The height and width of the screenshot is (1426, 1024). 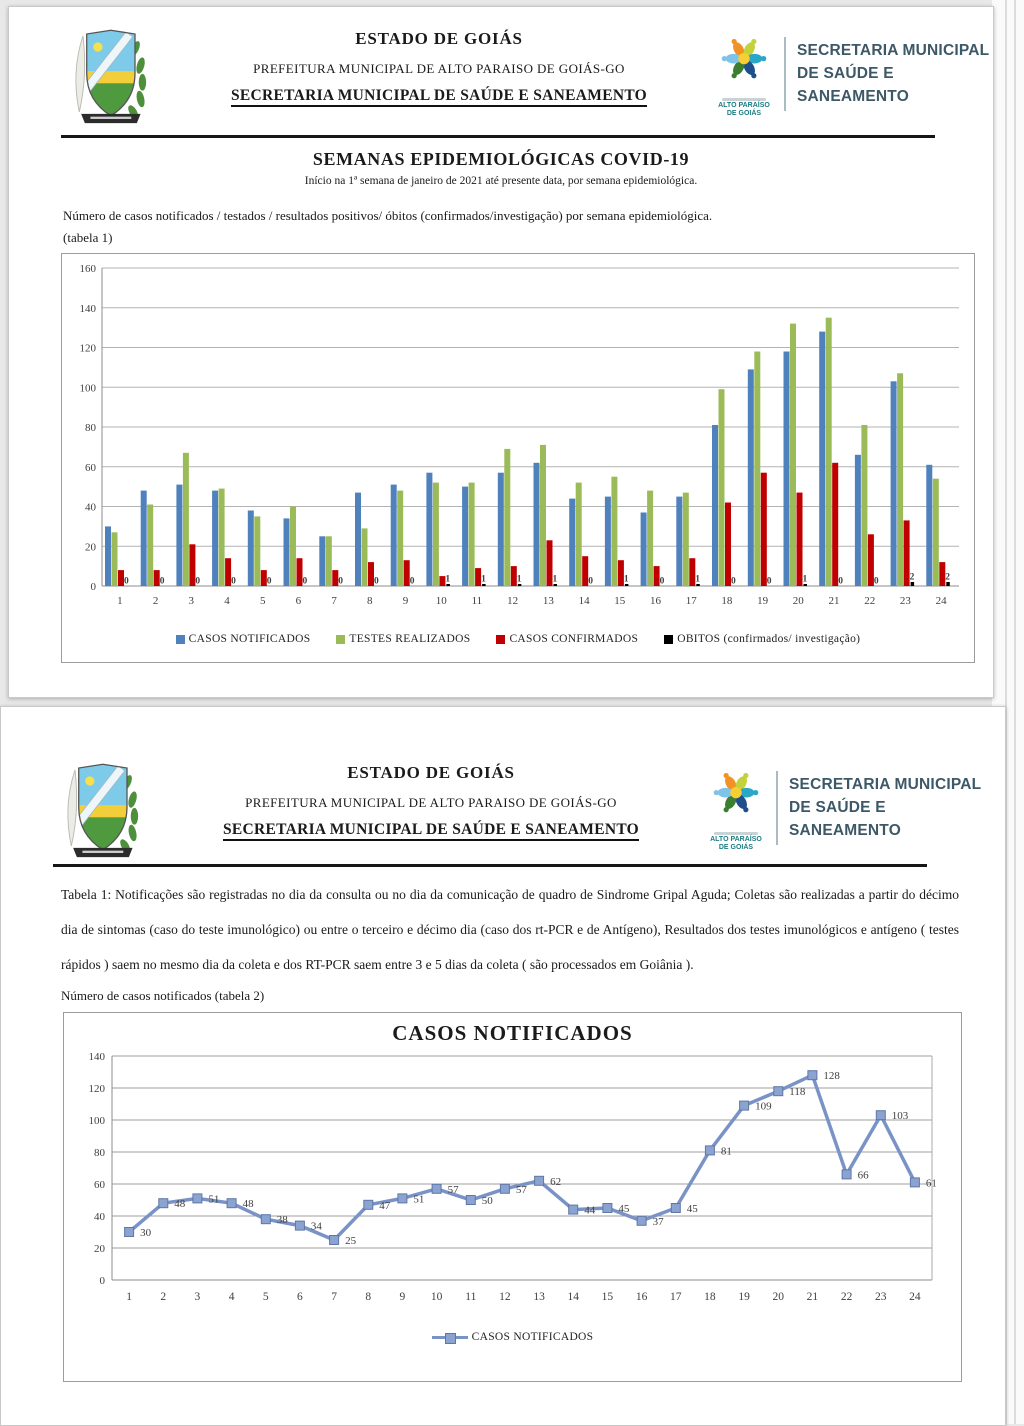 I want to click on data-label: 103, so click(x=900, y=1116).